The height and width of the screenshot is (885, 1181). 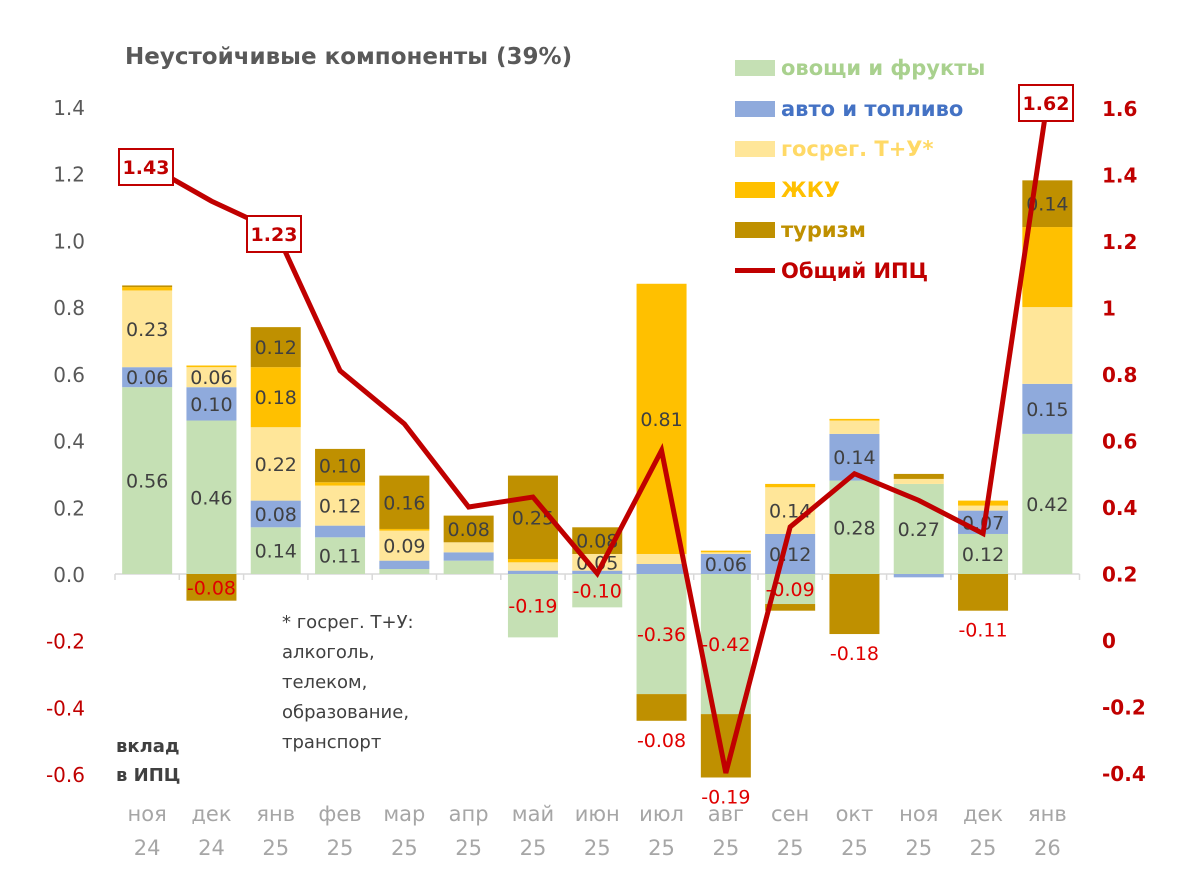 I want to click on y2-tick-label: 1, so click(x=1109, y=309).